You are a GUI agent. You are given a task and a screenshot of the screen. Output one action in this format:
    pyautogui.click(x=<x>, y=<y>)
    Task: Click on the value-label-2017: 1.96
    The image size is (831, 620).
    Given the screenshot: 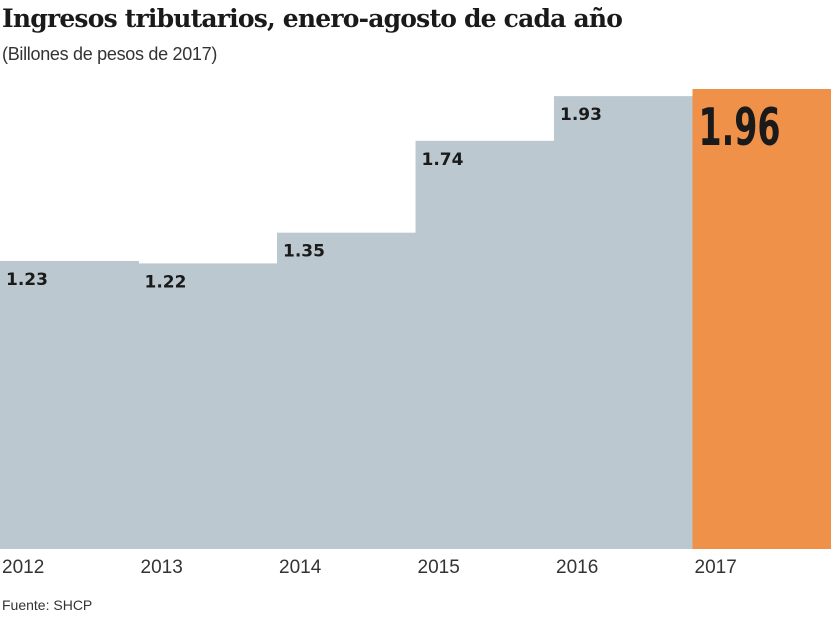 What is the action you would take?
    pyautogui.click(x=740, y=128)
    